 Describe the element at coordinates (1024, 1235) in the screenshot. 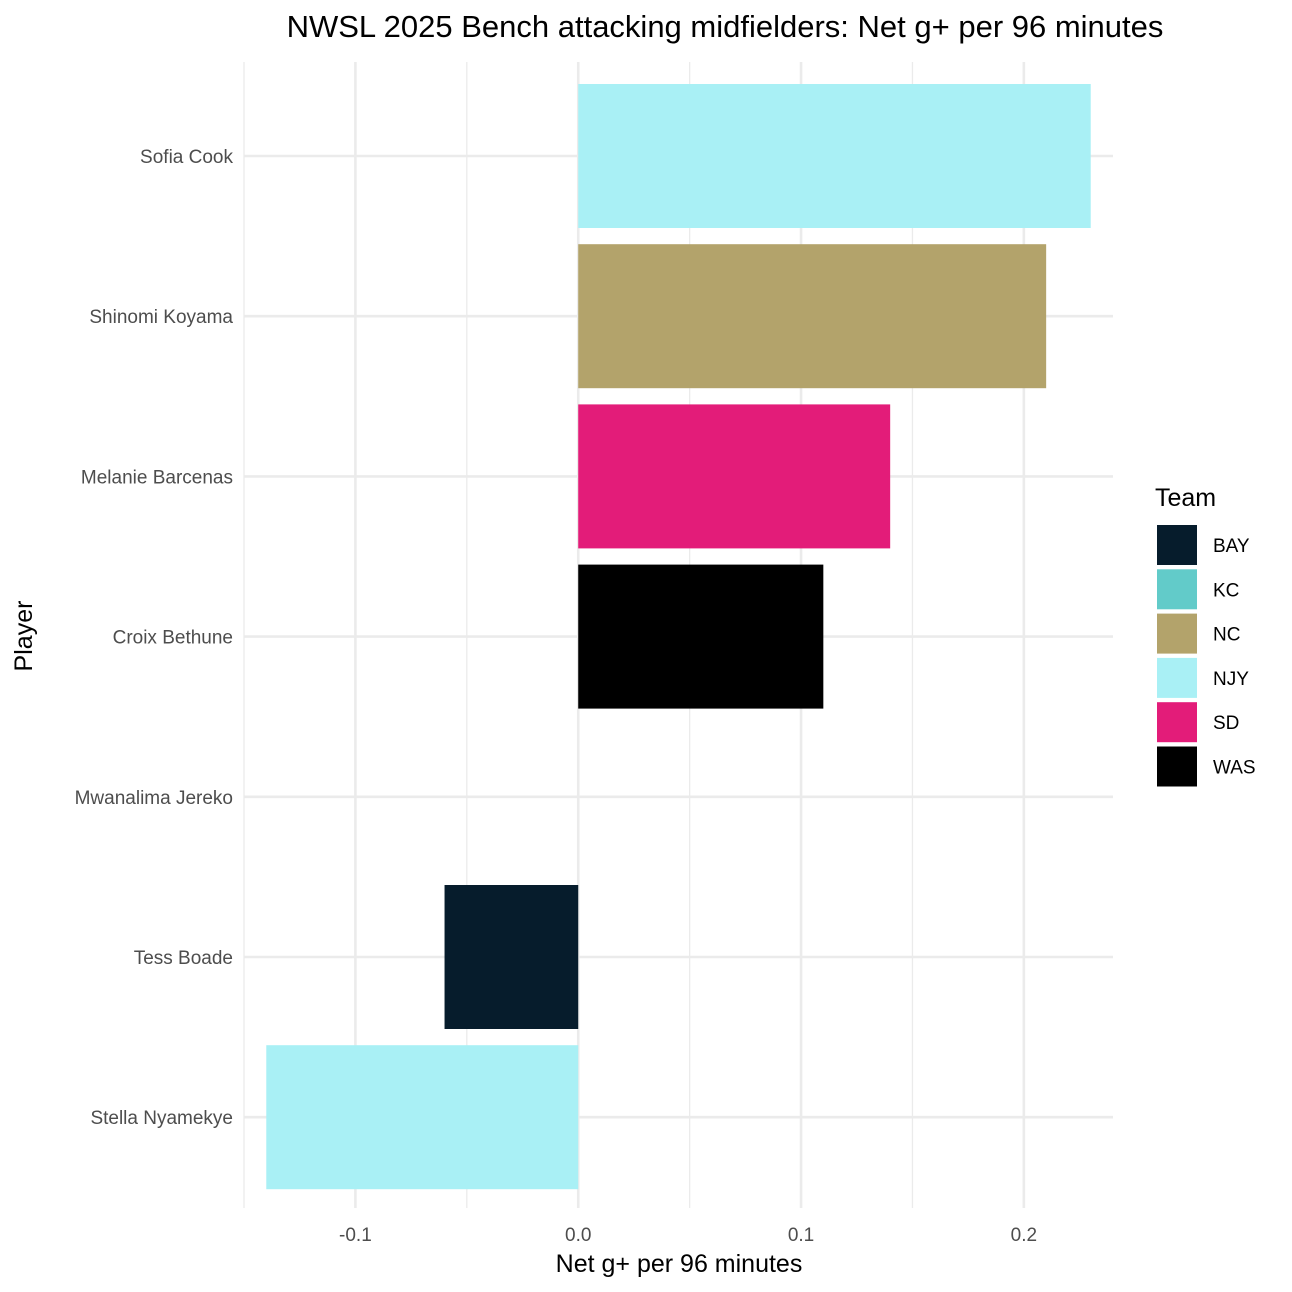

I see `x-tick-label: 0.2` at that location.